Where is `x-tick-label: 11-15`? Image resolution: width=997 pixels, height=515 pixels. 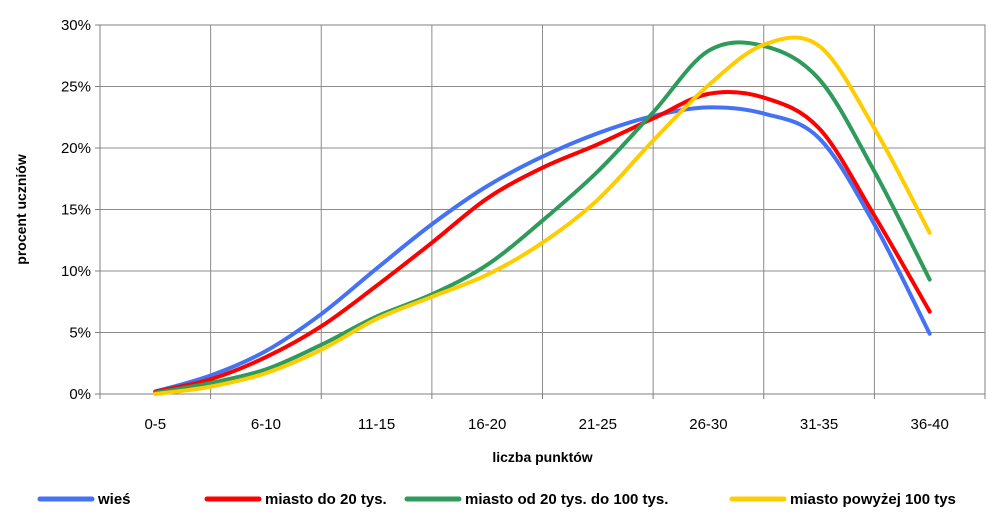 x-tick-label: 11-15 is located at coordinates (376, 424).